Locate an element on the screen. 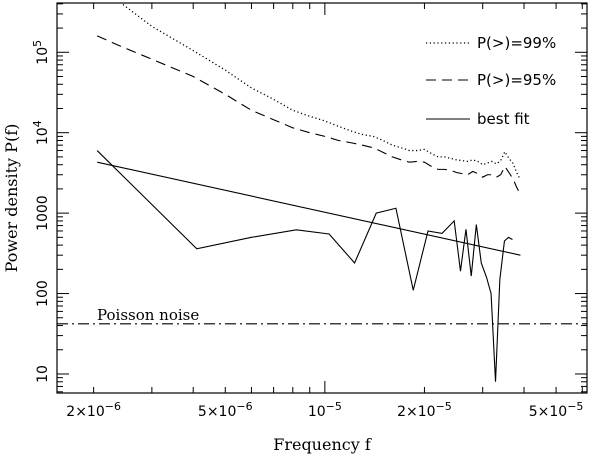 The image size is (593, 459). legend-label-99: P(>)=99% is located at coordinates (516, 43).